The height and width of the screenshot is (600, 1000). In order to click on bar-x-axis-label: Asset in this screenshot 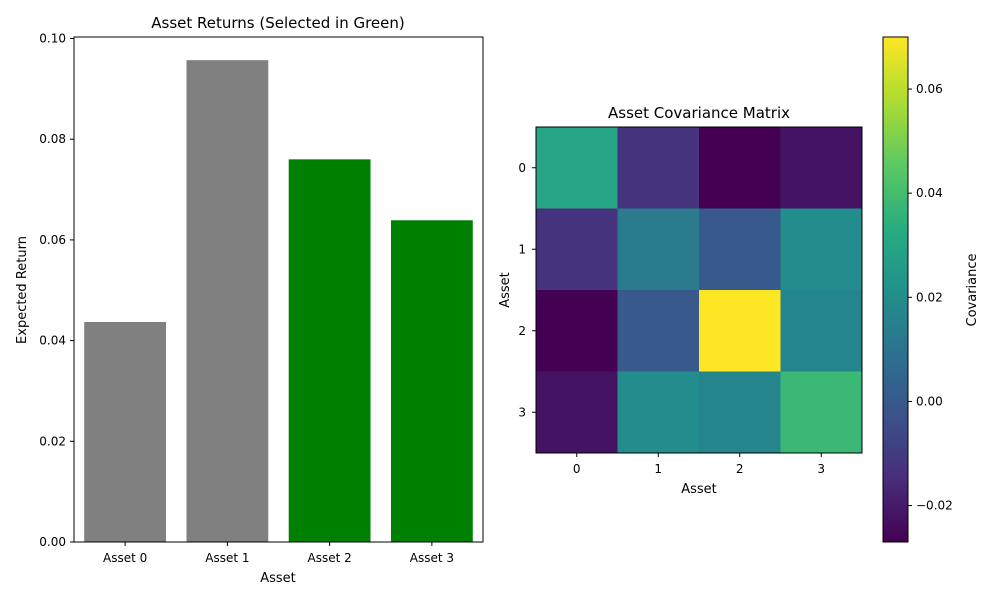, I will do `click(278, 578)`.